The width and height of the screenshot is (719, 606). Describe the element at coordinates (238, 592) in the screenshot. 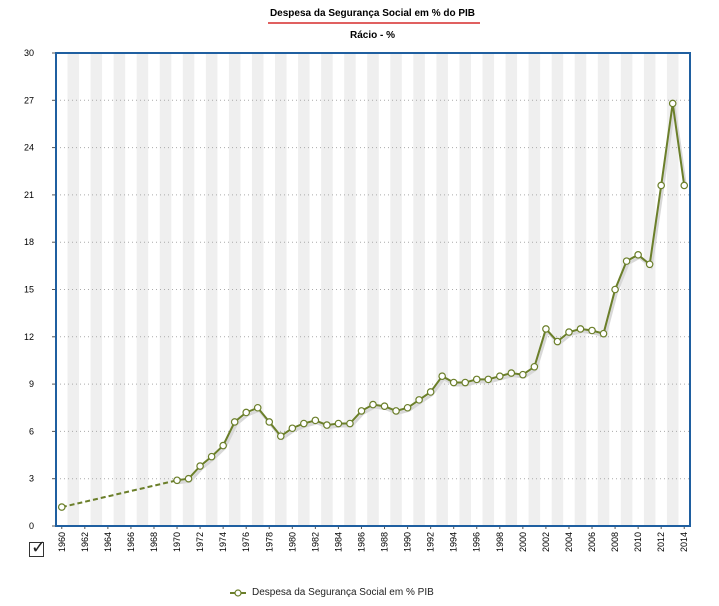

I see `legend-marker-icon` at that location.